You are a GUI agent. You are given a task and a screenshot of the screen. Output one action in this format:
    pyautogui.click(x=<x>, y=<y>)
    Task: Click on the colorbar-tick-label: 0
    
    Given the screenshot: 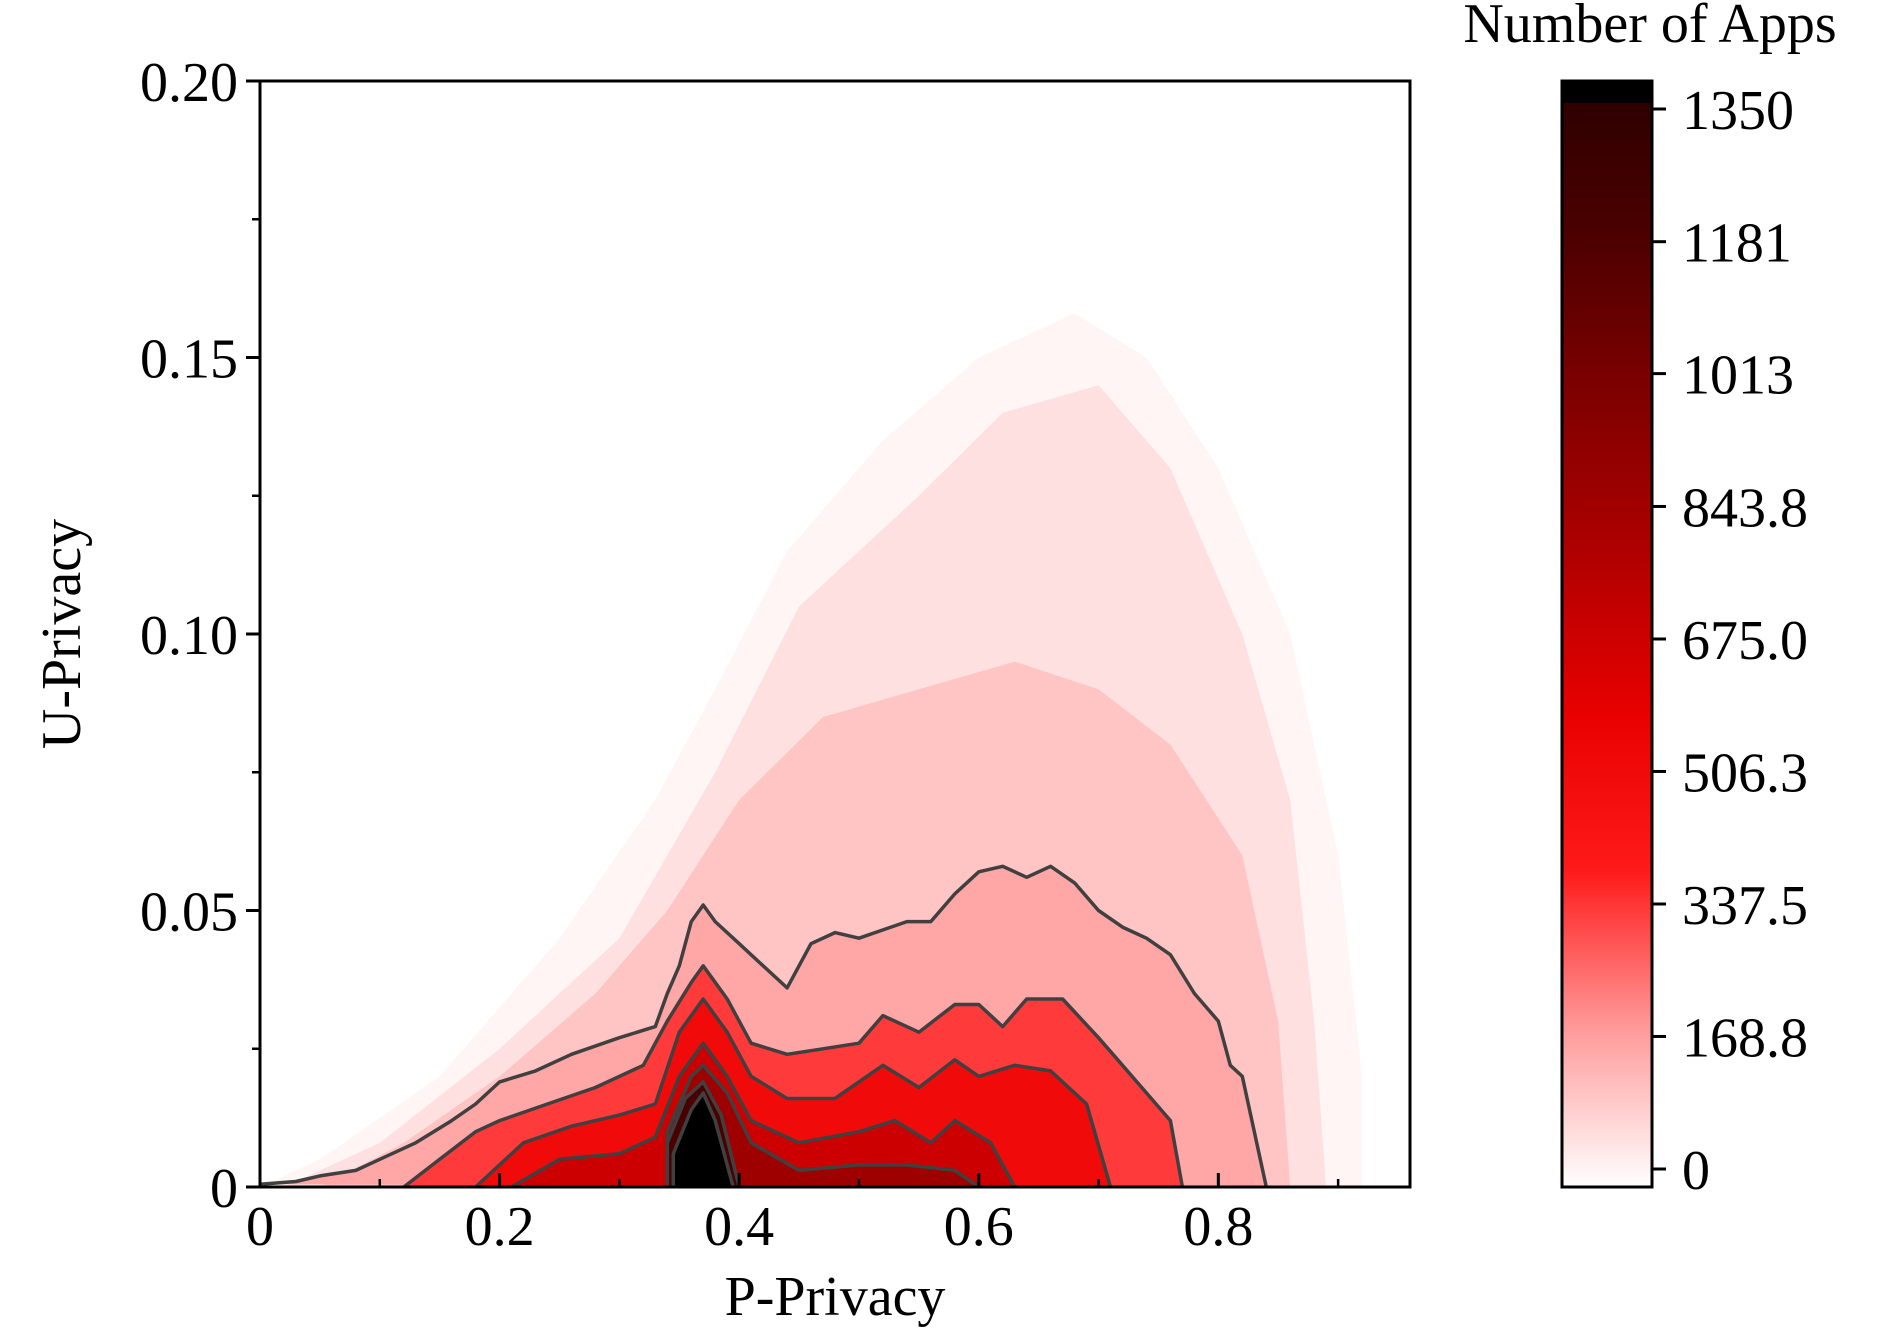 What is the action you would take?
    pyautogui.click(x=1696, y=1171)
    